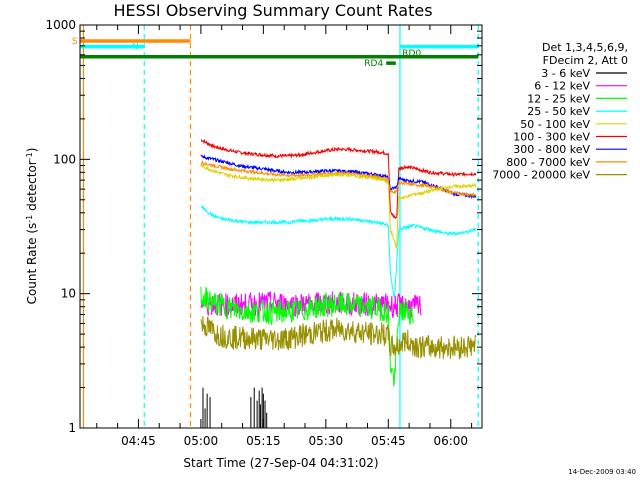 This screenshot has width=640, height=480. Describe the element at coordinates (29, 156) in the screenshot. I see `y-axis-label-sup2: -1` at that location.